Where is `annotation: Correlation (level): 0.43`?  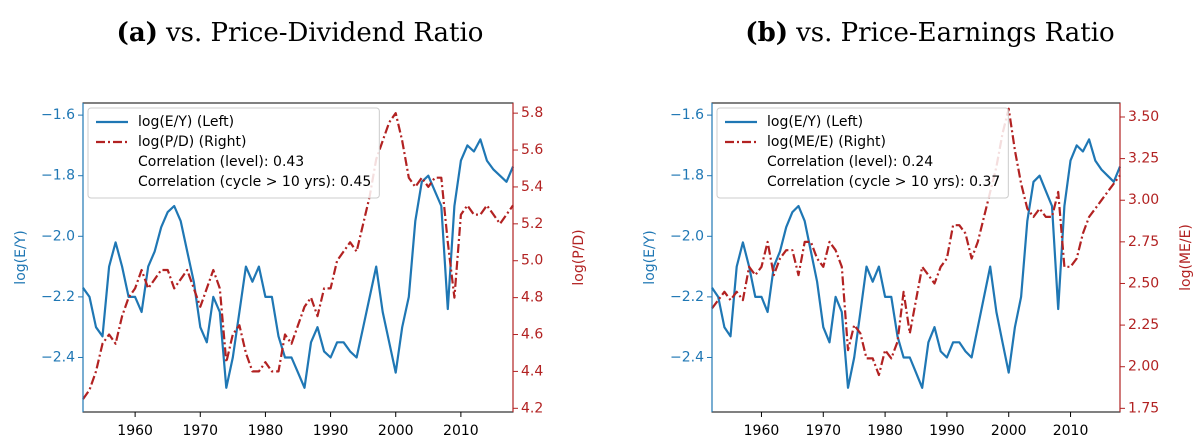
annotation: Correlation (level): 0.43 is located at coordinates (221, 162).